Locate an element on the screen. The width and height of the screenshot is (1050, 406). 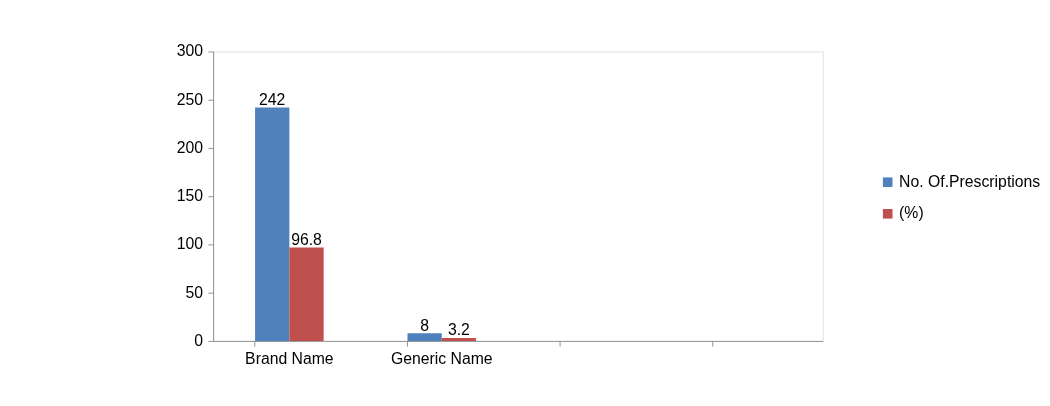
y-tick-label: 100 is located at coordinates (190, 244).